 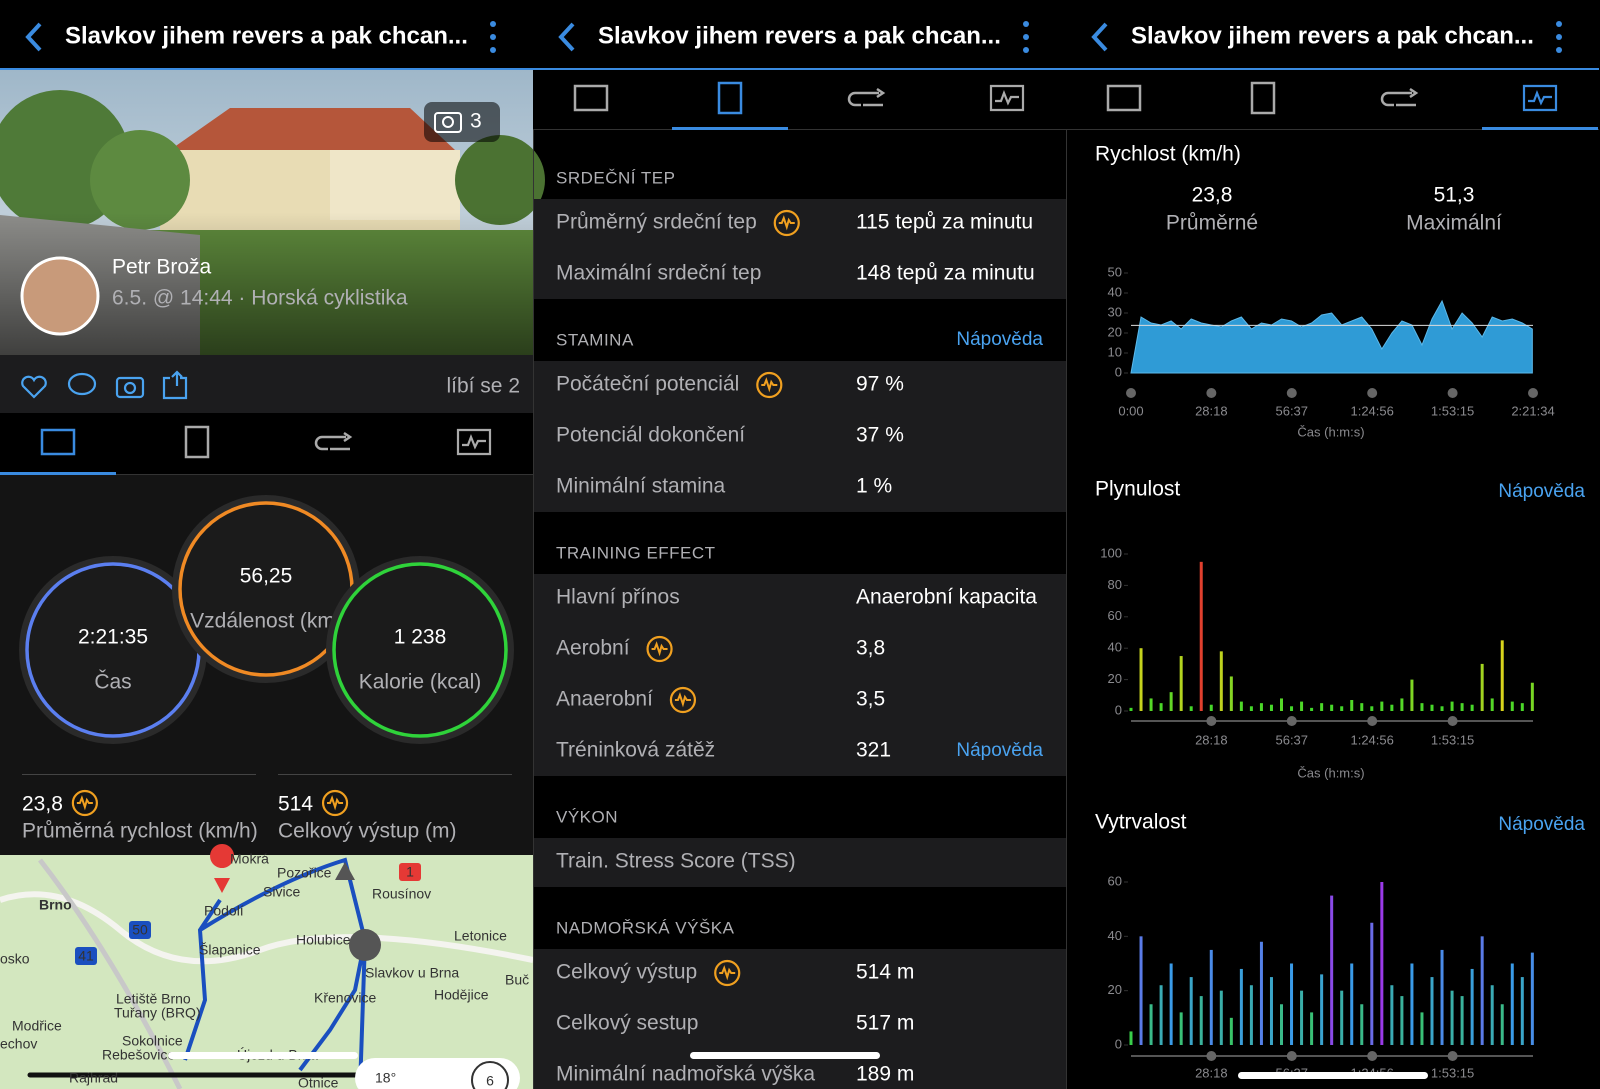 I want to click on stat-line, so click(x=139, y=774).